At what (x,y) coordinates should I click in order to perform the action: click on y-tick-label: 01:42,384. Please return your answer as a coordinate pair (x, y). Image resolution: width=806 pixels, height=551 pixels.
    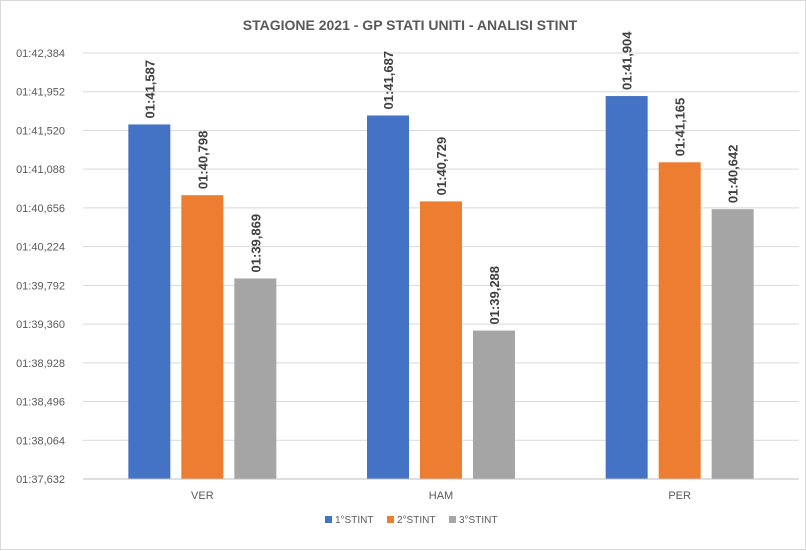
    Looking at the image, I should click on (40, 54).